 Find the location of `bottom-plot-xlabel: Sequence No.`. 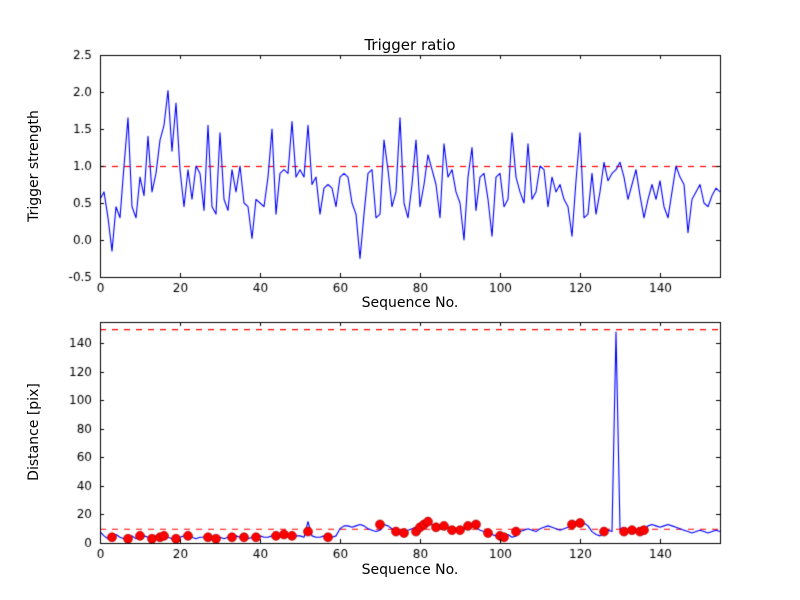

bottom-plot-xlabel: Sequence No. is located at coordinates (410, 570).